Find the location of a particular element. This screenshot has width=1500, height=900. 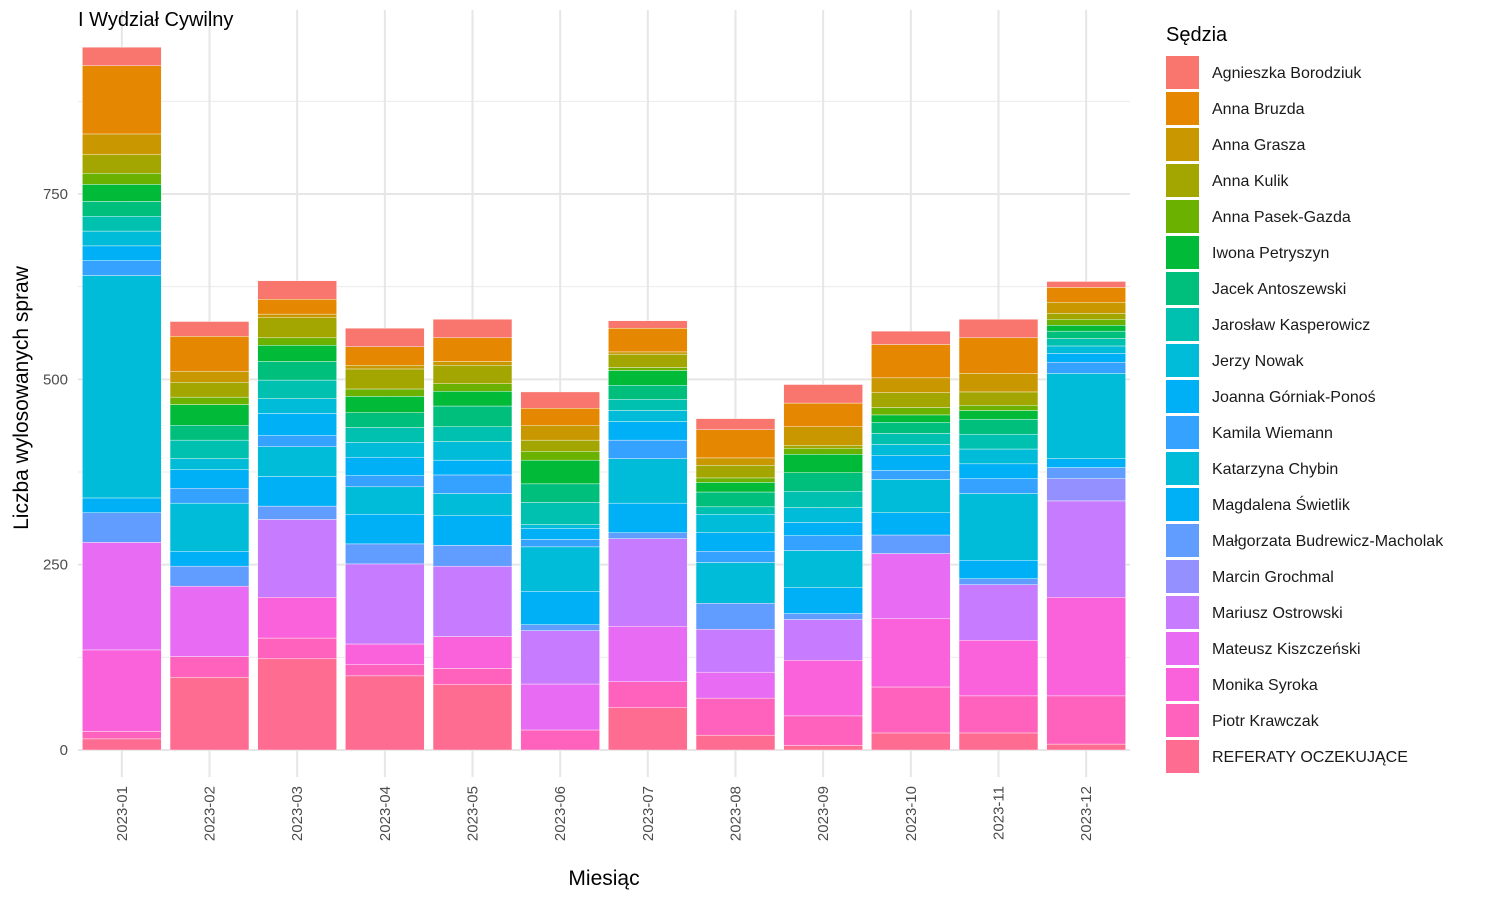

legend-label: Monika Syroka is located at coordinates (1265, 685).